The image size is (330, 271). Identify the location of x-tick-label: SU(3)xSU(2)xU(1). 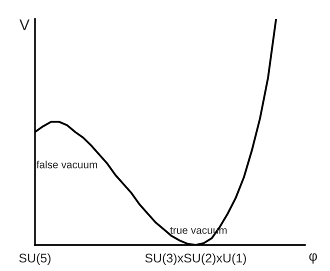
(195, 259).